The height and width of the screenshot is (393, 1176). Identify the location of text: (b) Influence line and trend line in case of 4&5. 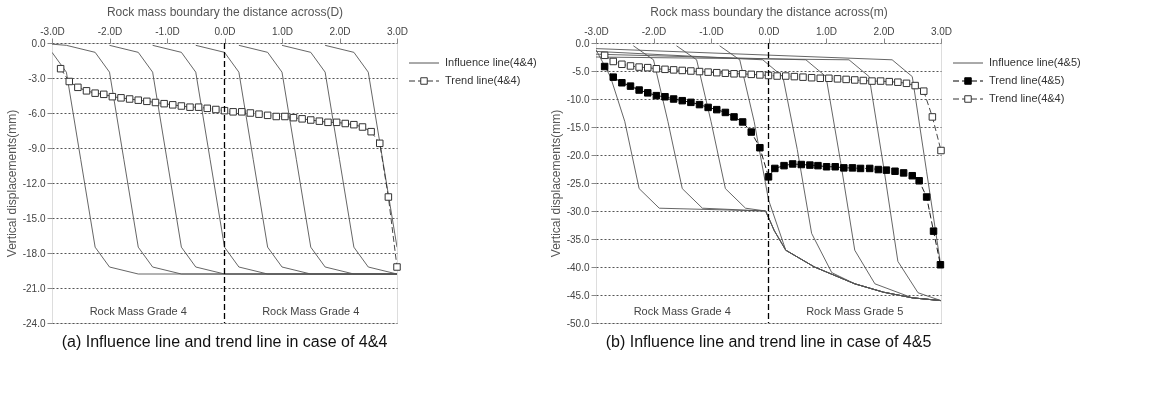
(768, 341).